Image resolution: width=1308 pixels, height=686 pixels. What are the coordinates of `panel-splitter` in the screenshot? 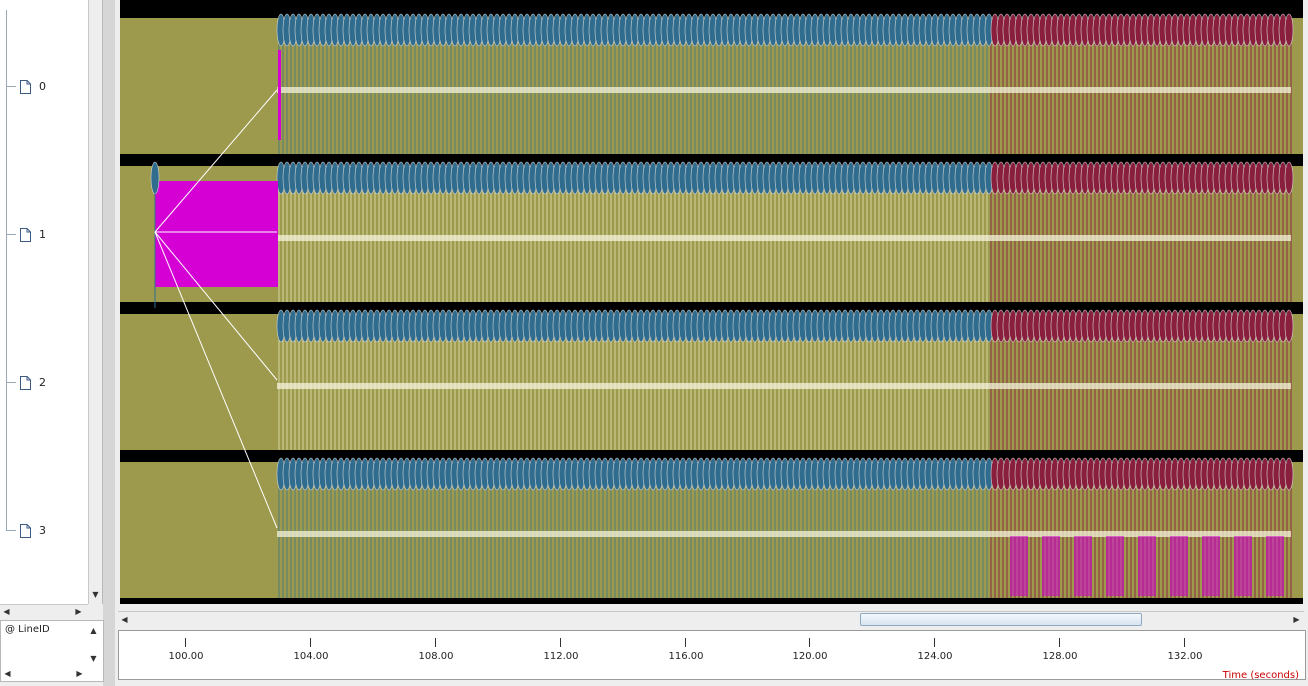 It's located at (109, 343).